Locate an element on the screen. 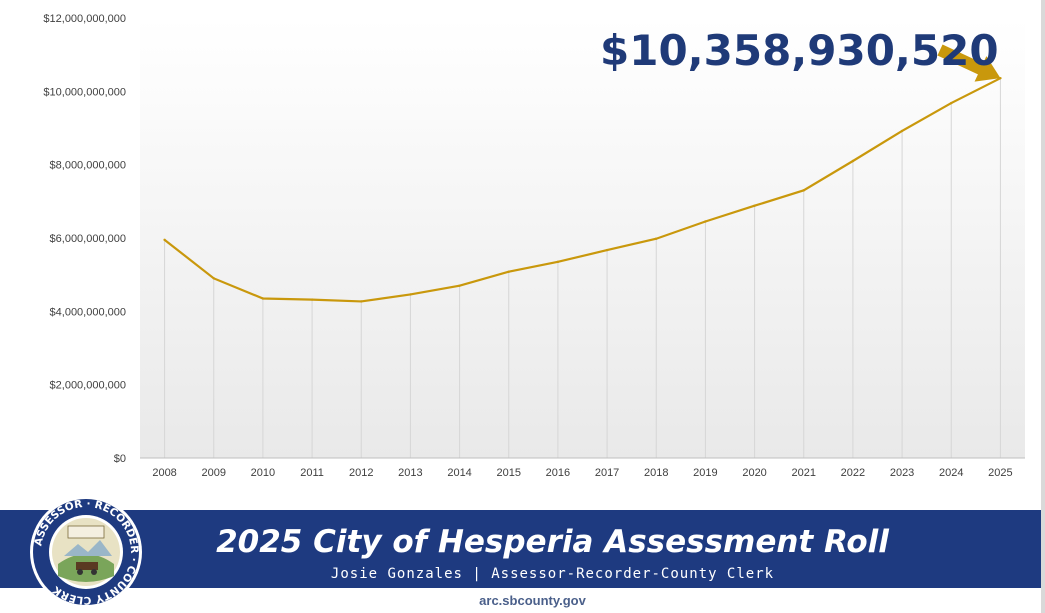  x-tick-label: 2017 is located at coordinates (607, 473).